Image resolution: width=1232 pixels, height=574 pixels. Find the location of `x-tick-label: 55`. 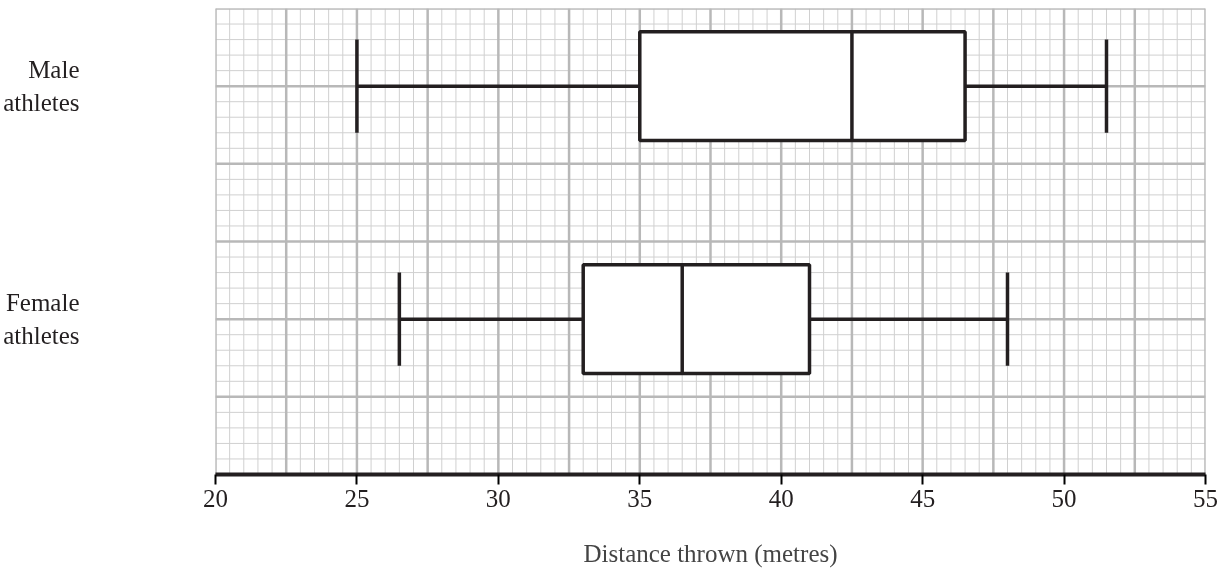

x-tick-label: 55 is located at coordinates (1205, 498).